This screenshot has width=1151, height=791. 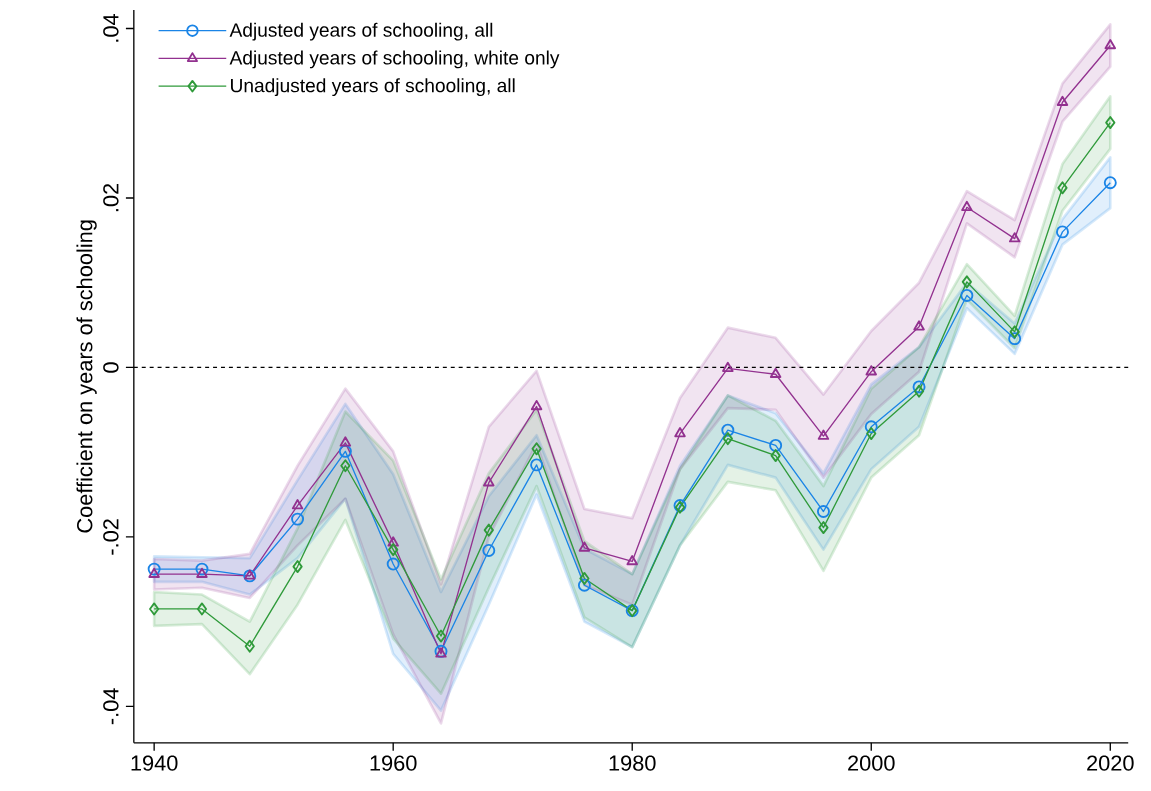 What do you see at coordinates (1110, 763) in the screenshot?
I see `x-tick-label: 2020` at bounding box center [1110, 763].